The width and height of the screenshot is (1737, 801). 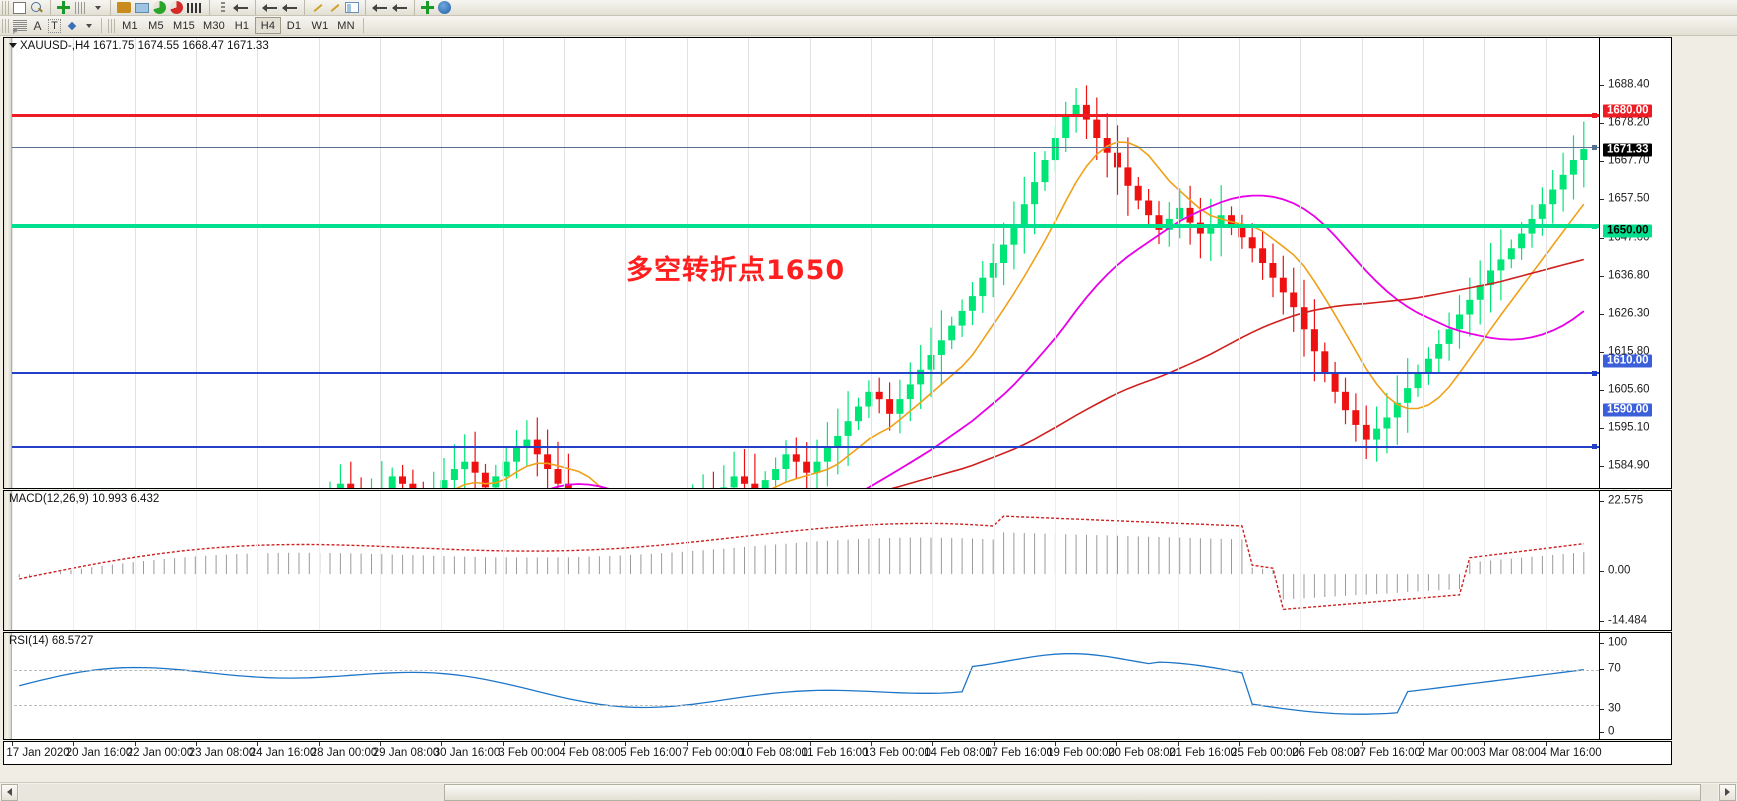 I want to click on time-axis-label: 22 Jan 00:00, so click(x=160, y=753).